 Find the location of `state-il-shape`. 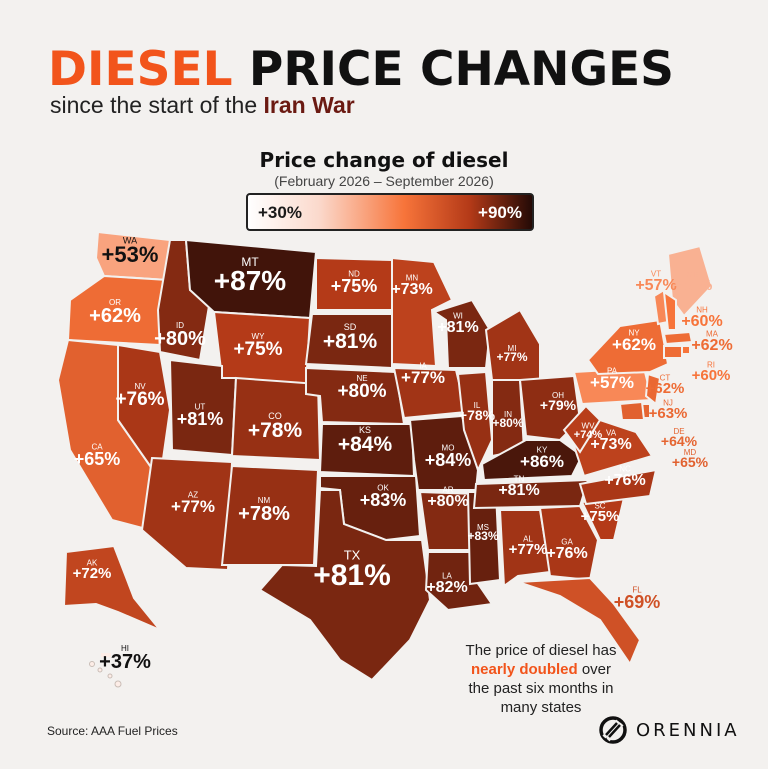

state-il-shape is located at coordinates (475, 421).